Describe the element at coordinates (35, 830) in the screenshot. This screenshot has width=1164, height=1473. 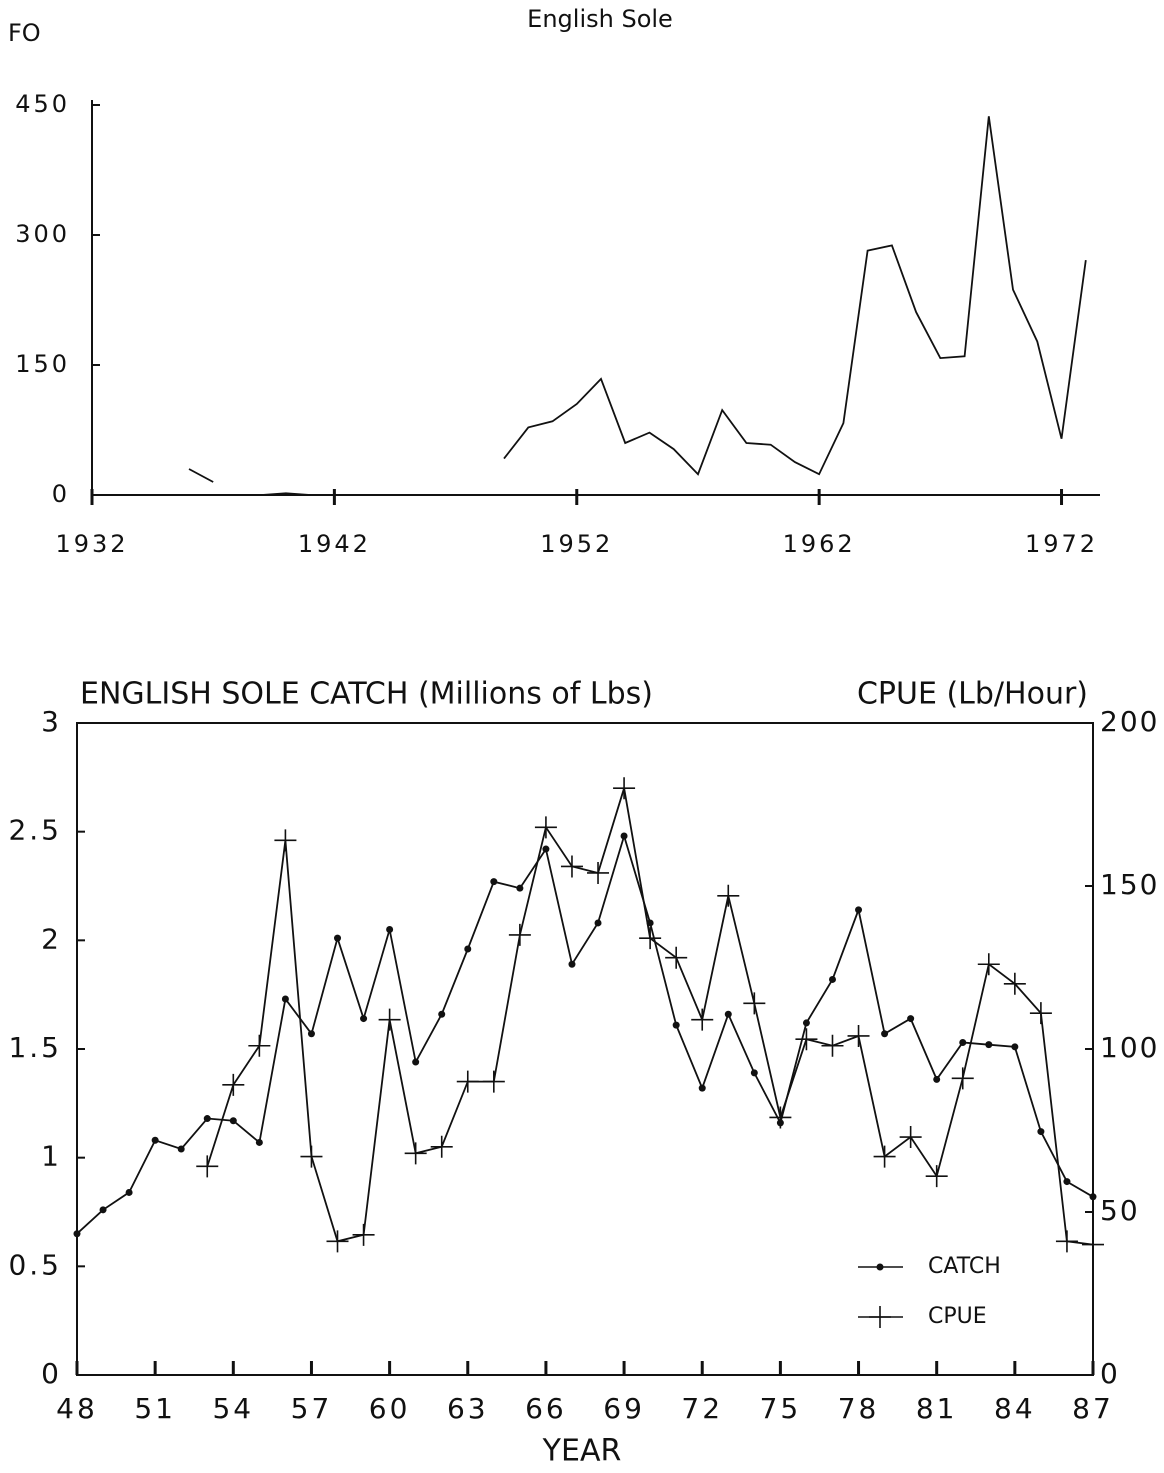
I see `y-tick-label: 2.5` at that location.